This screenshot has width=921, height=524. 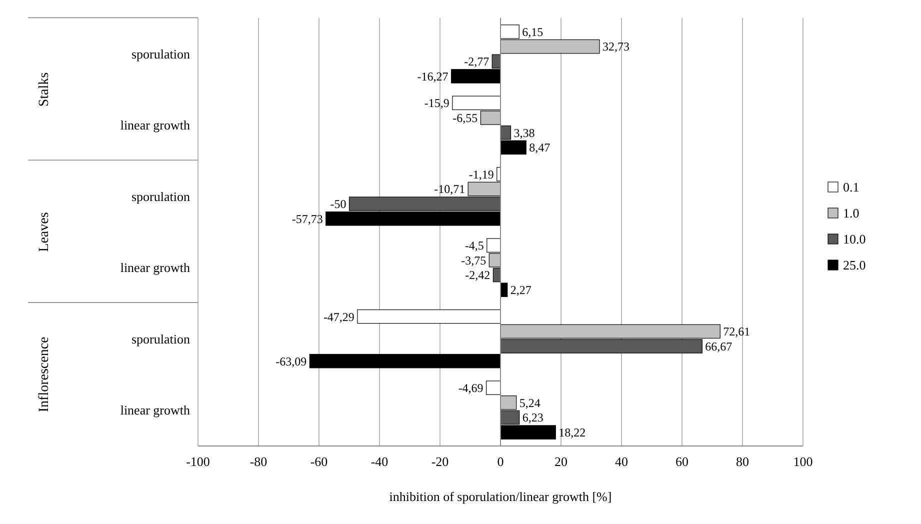 I want to click on data-label: -1,19, so click(x=481, y=174).